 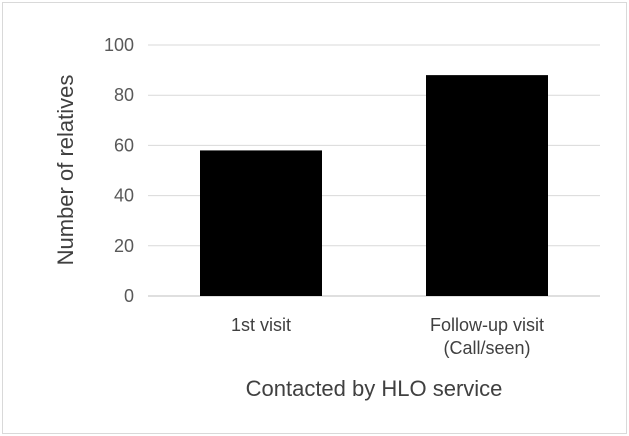 I want to click on y-tick-label: 60, so click(x=124, y=145).